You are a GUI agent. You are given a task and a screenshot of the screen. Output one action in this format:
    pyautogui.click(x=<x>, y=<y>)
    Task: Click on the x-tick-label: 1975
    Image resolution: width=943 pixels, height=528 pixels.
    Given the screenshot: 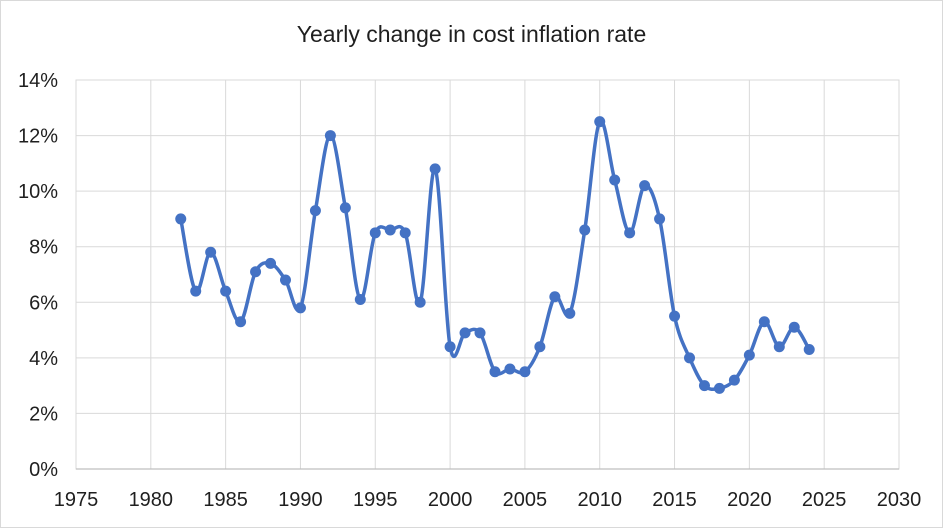 What is the action you would take?
    pyautogui.click(x=76, y=500)
    